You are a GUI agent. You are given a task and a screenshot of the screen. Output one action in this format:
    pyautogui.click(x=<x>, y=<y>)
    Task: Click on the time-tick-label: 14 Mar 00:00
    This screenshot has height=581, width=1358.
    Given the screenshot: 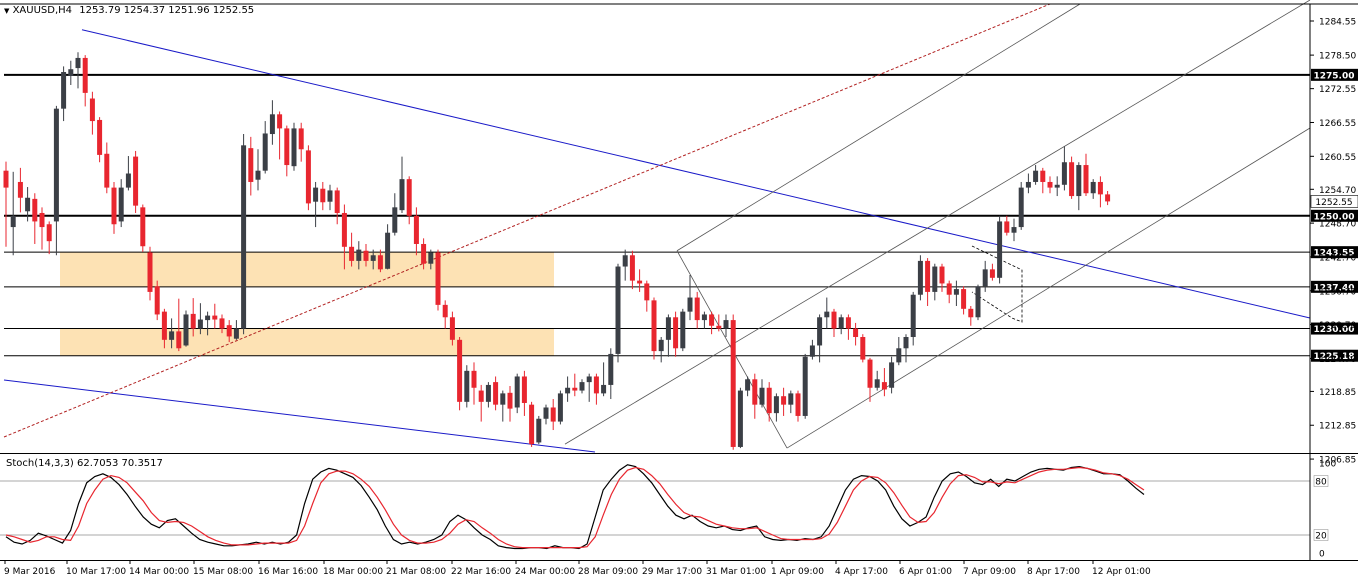 What is the action you would take?
    pyautogui.click(x=159, y=572)
    